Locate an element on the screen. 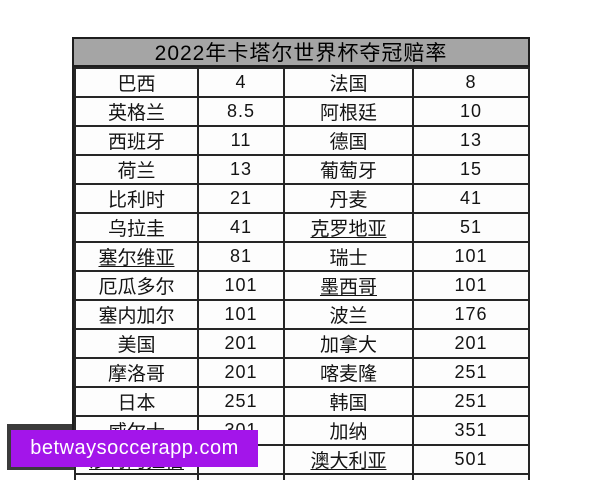  odds-cell: 81 is located at coordinates (241, 256).